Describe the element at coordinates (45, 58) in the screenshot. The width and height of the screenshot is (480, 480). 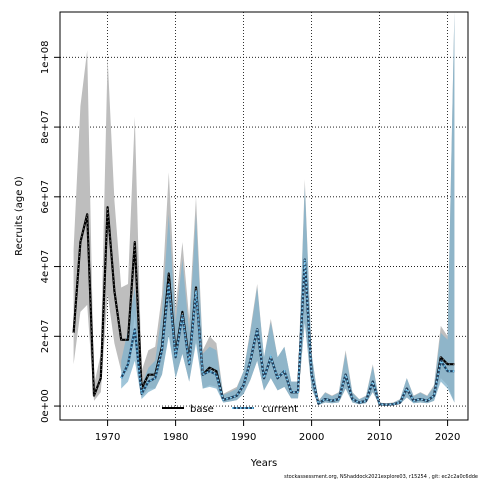
I see `y-tick-label: 1e+08` at that location.